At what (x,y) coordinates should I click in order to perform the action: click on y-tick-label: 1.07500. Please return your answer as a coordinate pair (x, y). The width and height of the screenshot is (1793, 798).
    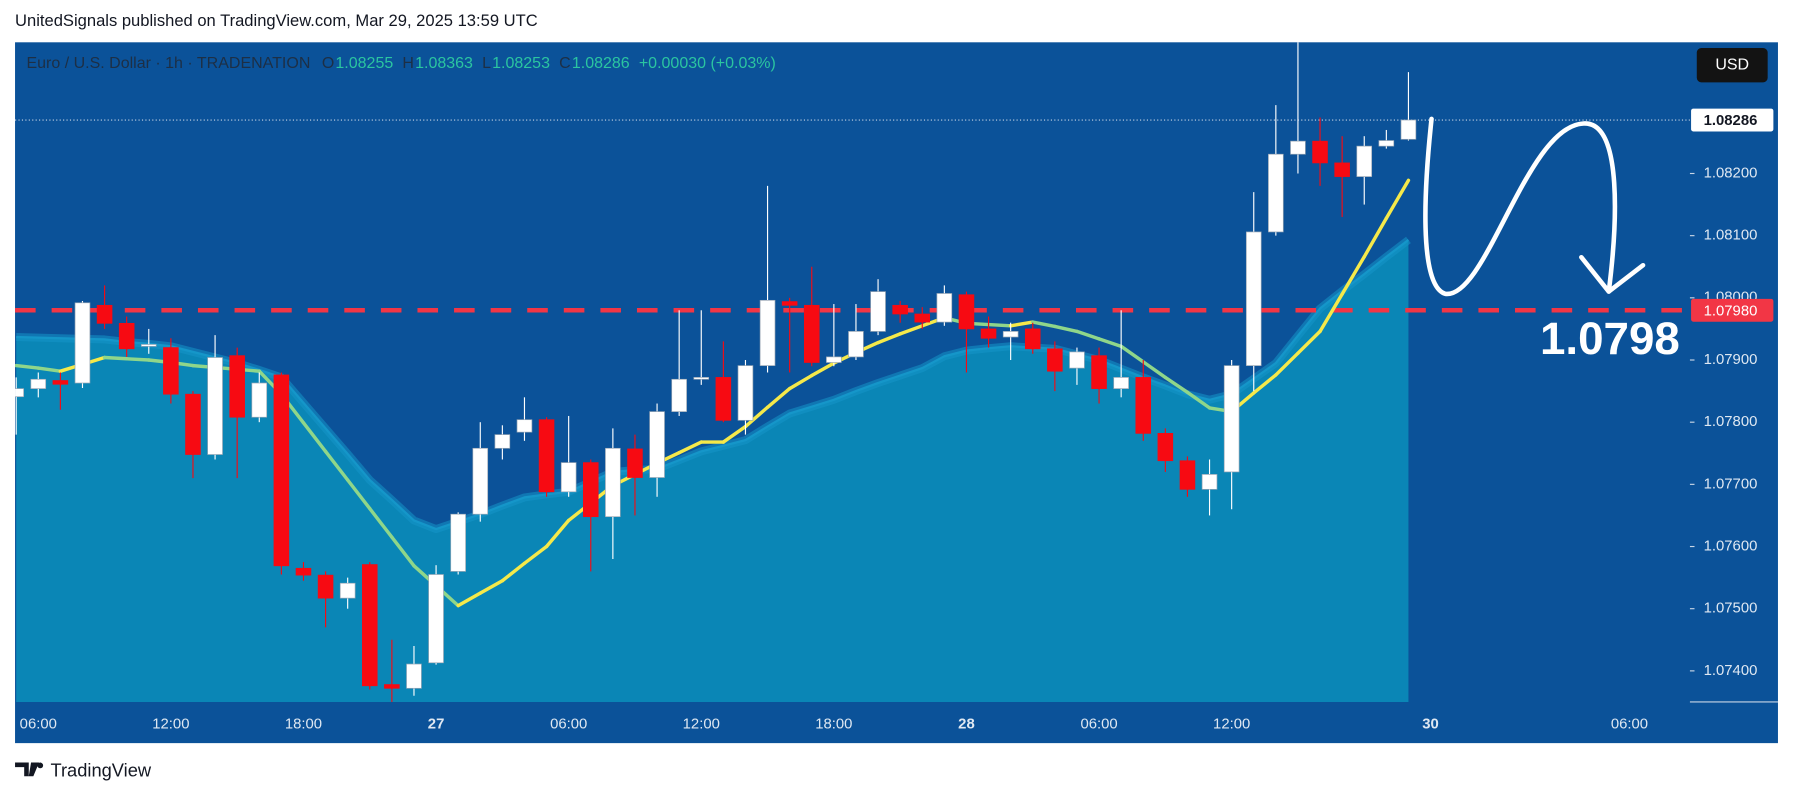
    Looking at the image, I should click on (1731, 609).